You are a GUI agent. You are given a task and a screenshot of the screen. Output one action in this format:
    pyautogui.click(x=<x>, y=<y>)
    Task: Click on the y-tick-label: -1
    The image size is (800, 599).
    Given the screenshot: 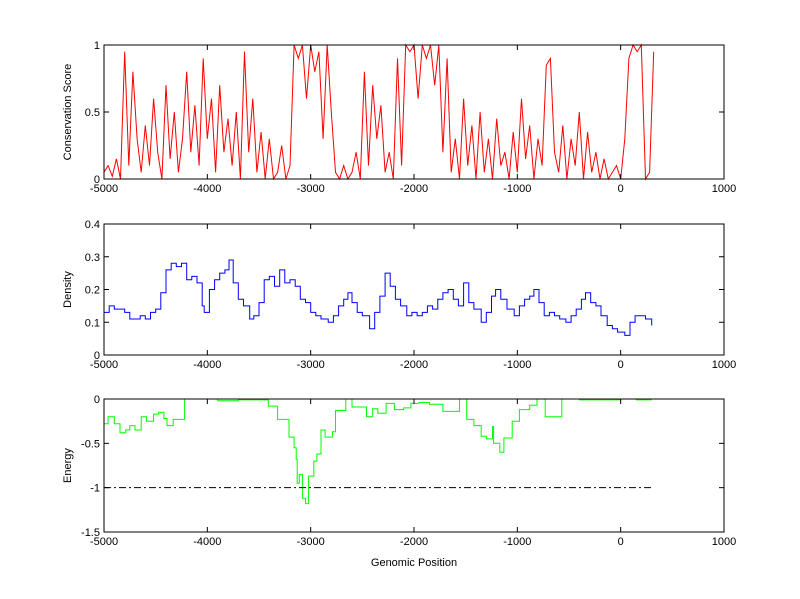 What is the action you would take?
    pyautogui.click(x=95, y=489)
    